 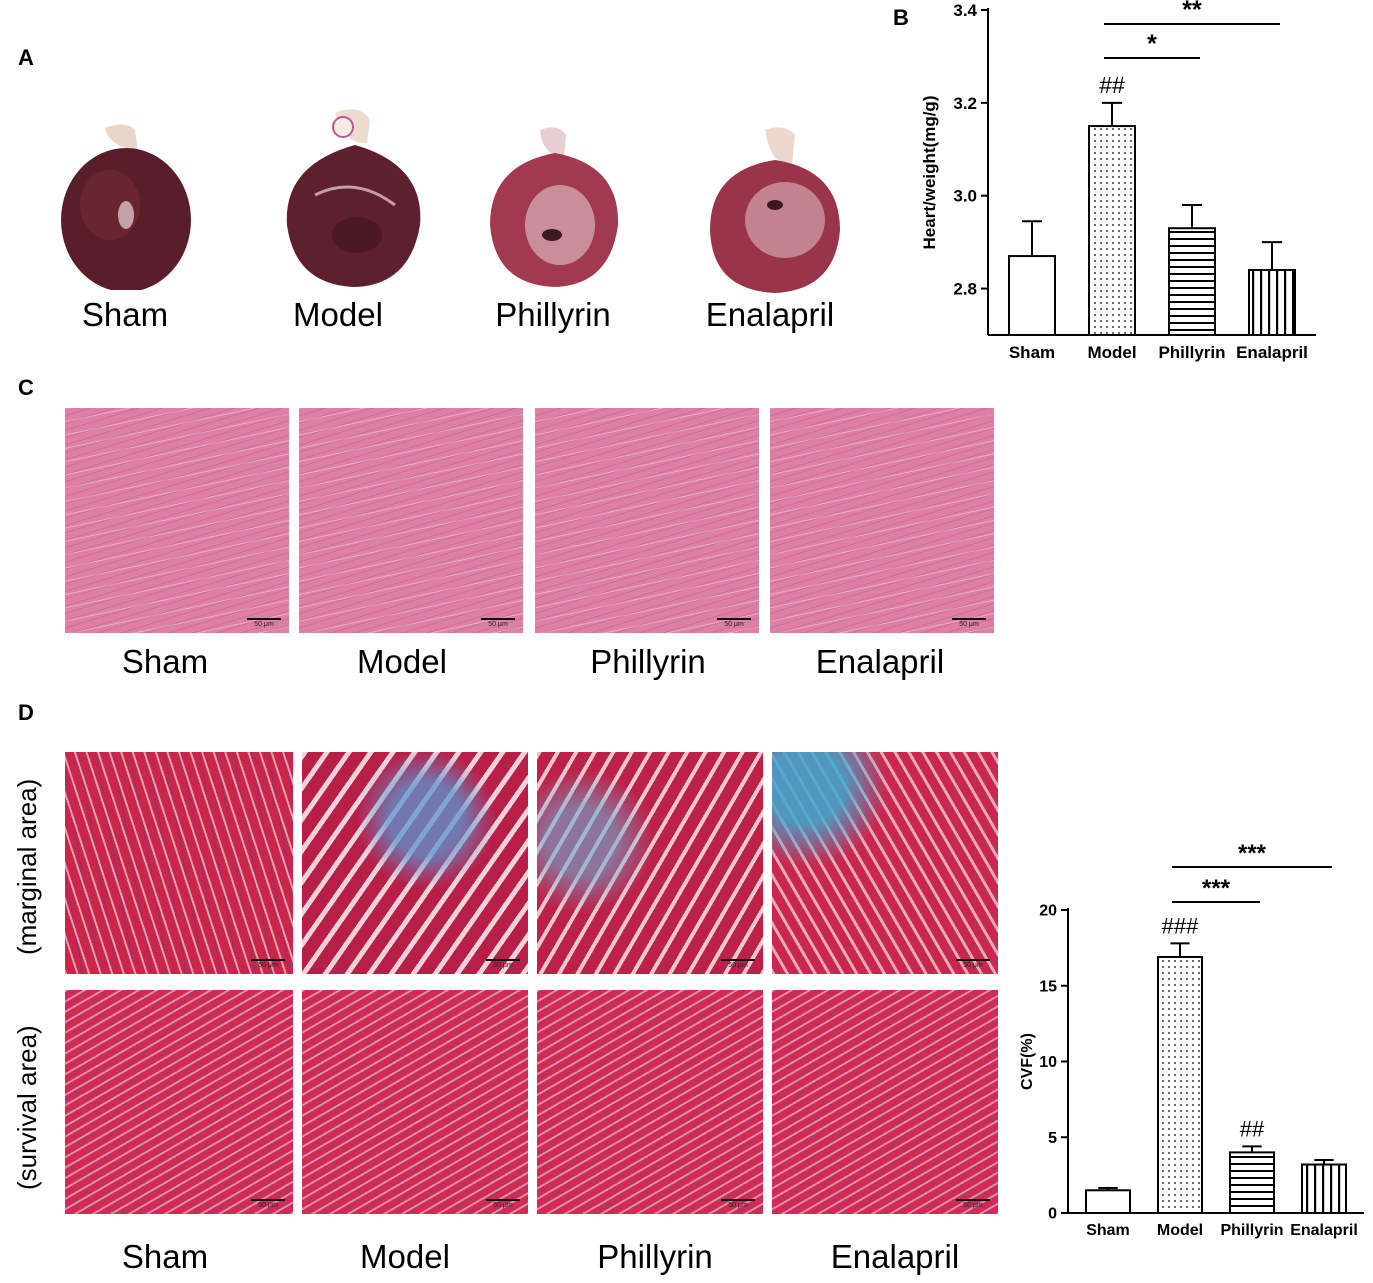 What do you see at coordinates (27, 866) in the screenshot?
I see `row-label-marginal: (marginal area)` at bounding box center [27, 866].